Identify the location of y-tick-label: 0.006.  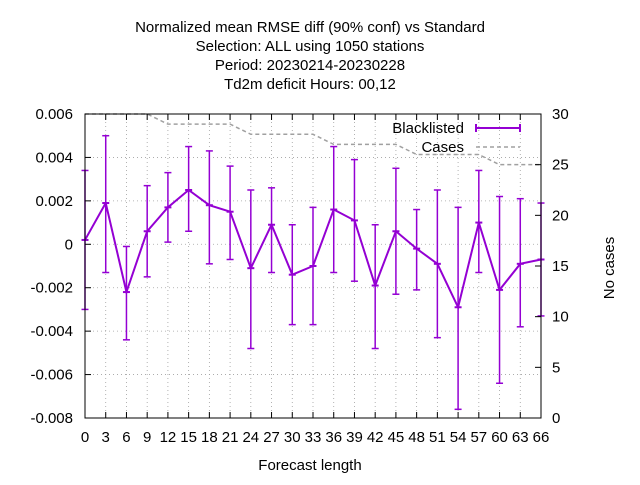
(54, 114).